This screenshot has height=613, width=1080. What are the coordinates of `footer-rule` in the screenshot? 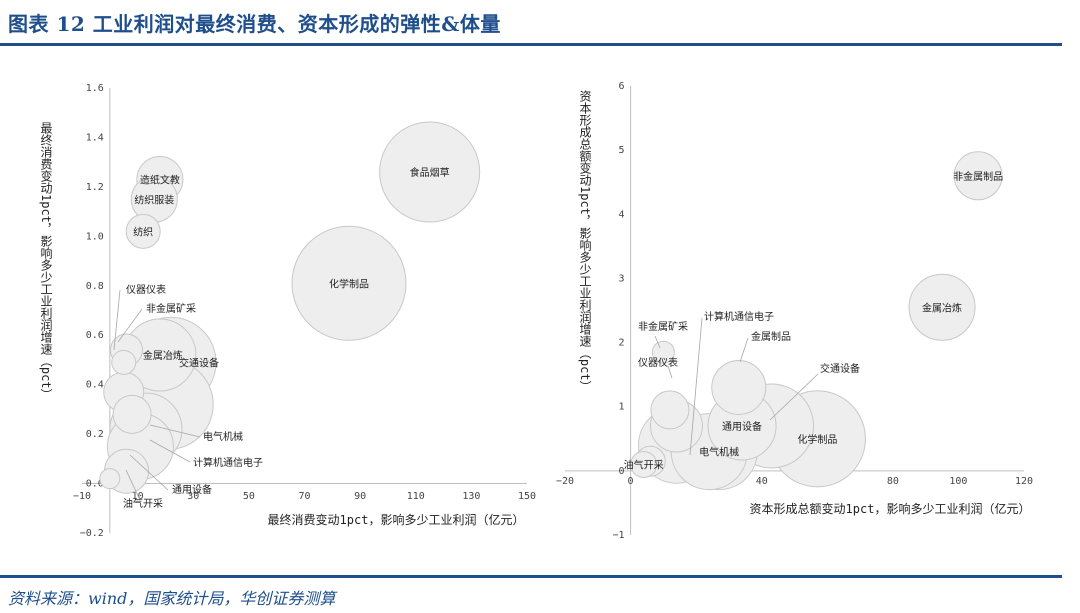 It's located at (531, 576).